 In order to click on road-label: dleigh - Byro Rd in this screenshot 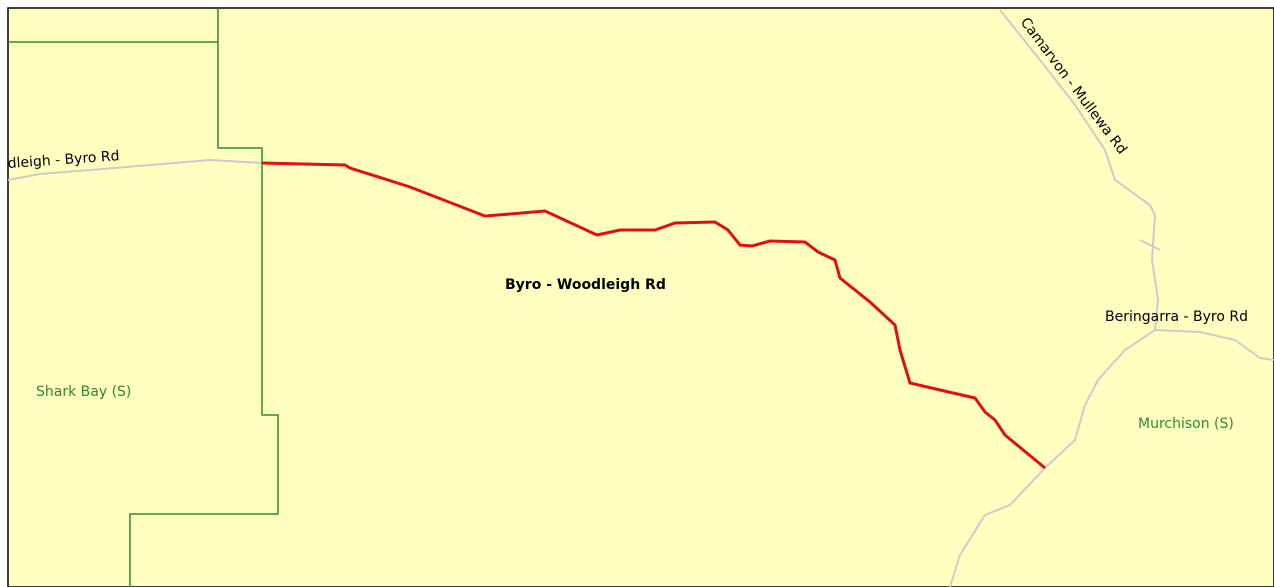, I will do `click(63, 160)`.